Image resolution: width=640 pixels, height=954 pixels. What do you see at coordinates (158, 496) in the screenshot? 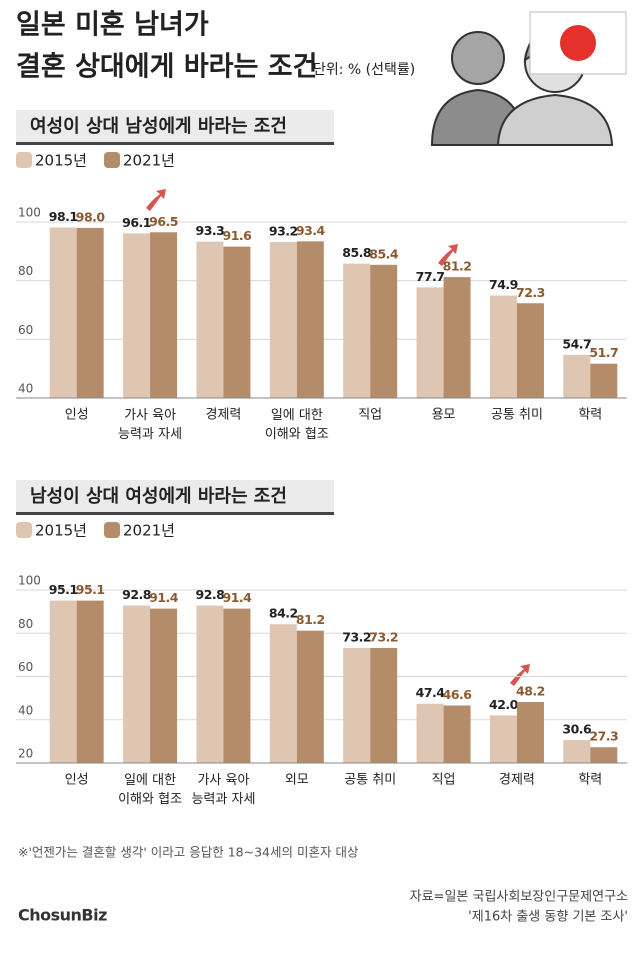
I see `section-title: 남성이 상대 여성에게 바라는 조건` at bounding box center [158, 496].